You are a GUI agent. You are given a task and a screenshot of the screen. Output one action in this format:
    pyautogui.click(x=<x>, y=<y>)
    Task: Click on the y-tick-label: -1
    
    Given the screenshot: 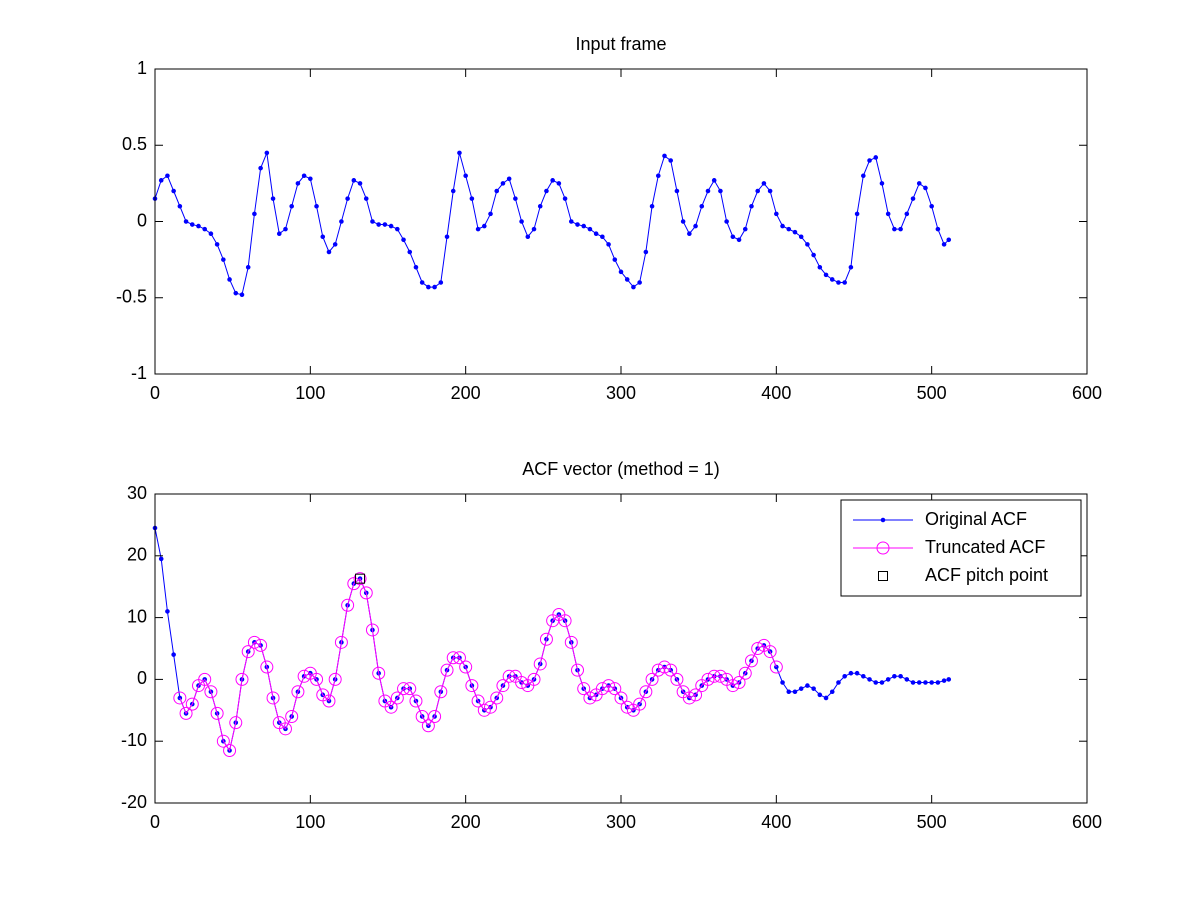 What is the action you would take?
    pyautogui.click(x=139, y=373)
    